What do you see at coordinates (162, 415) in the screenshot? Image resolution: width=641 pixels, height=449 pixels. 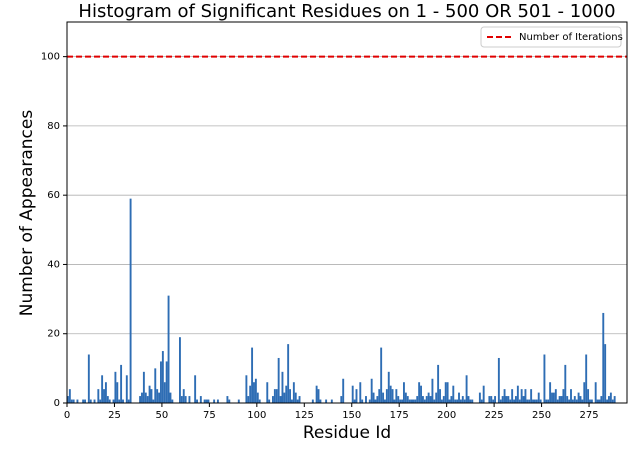 I see `x-tick-label: 50` at bounding box center [162, 415].